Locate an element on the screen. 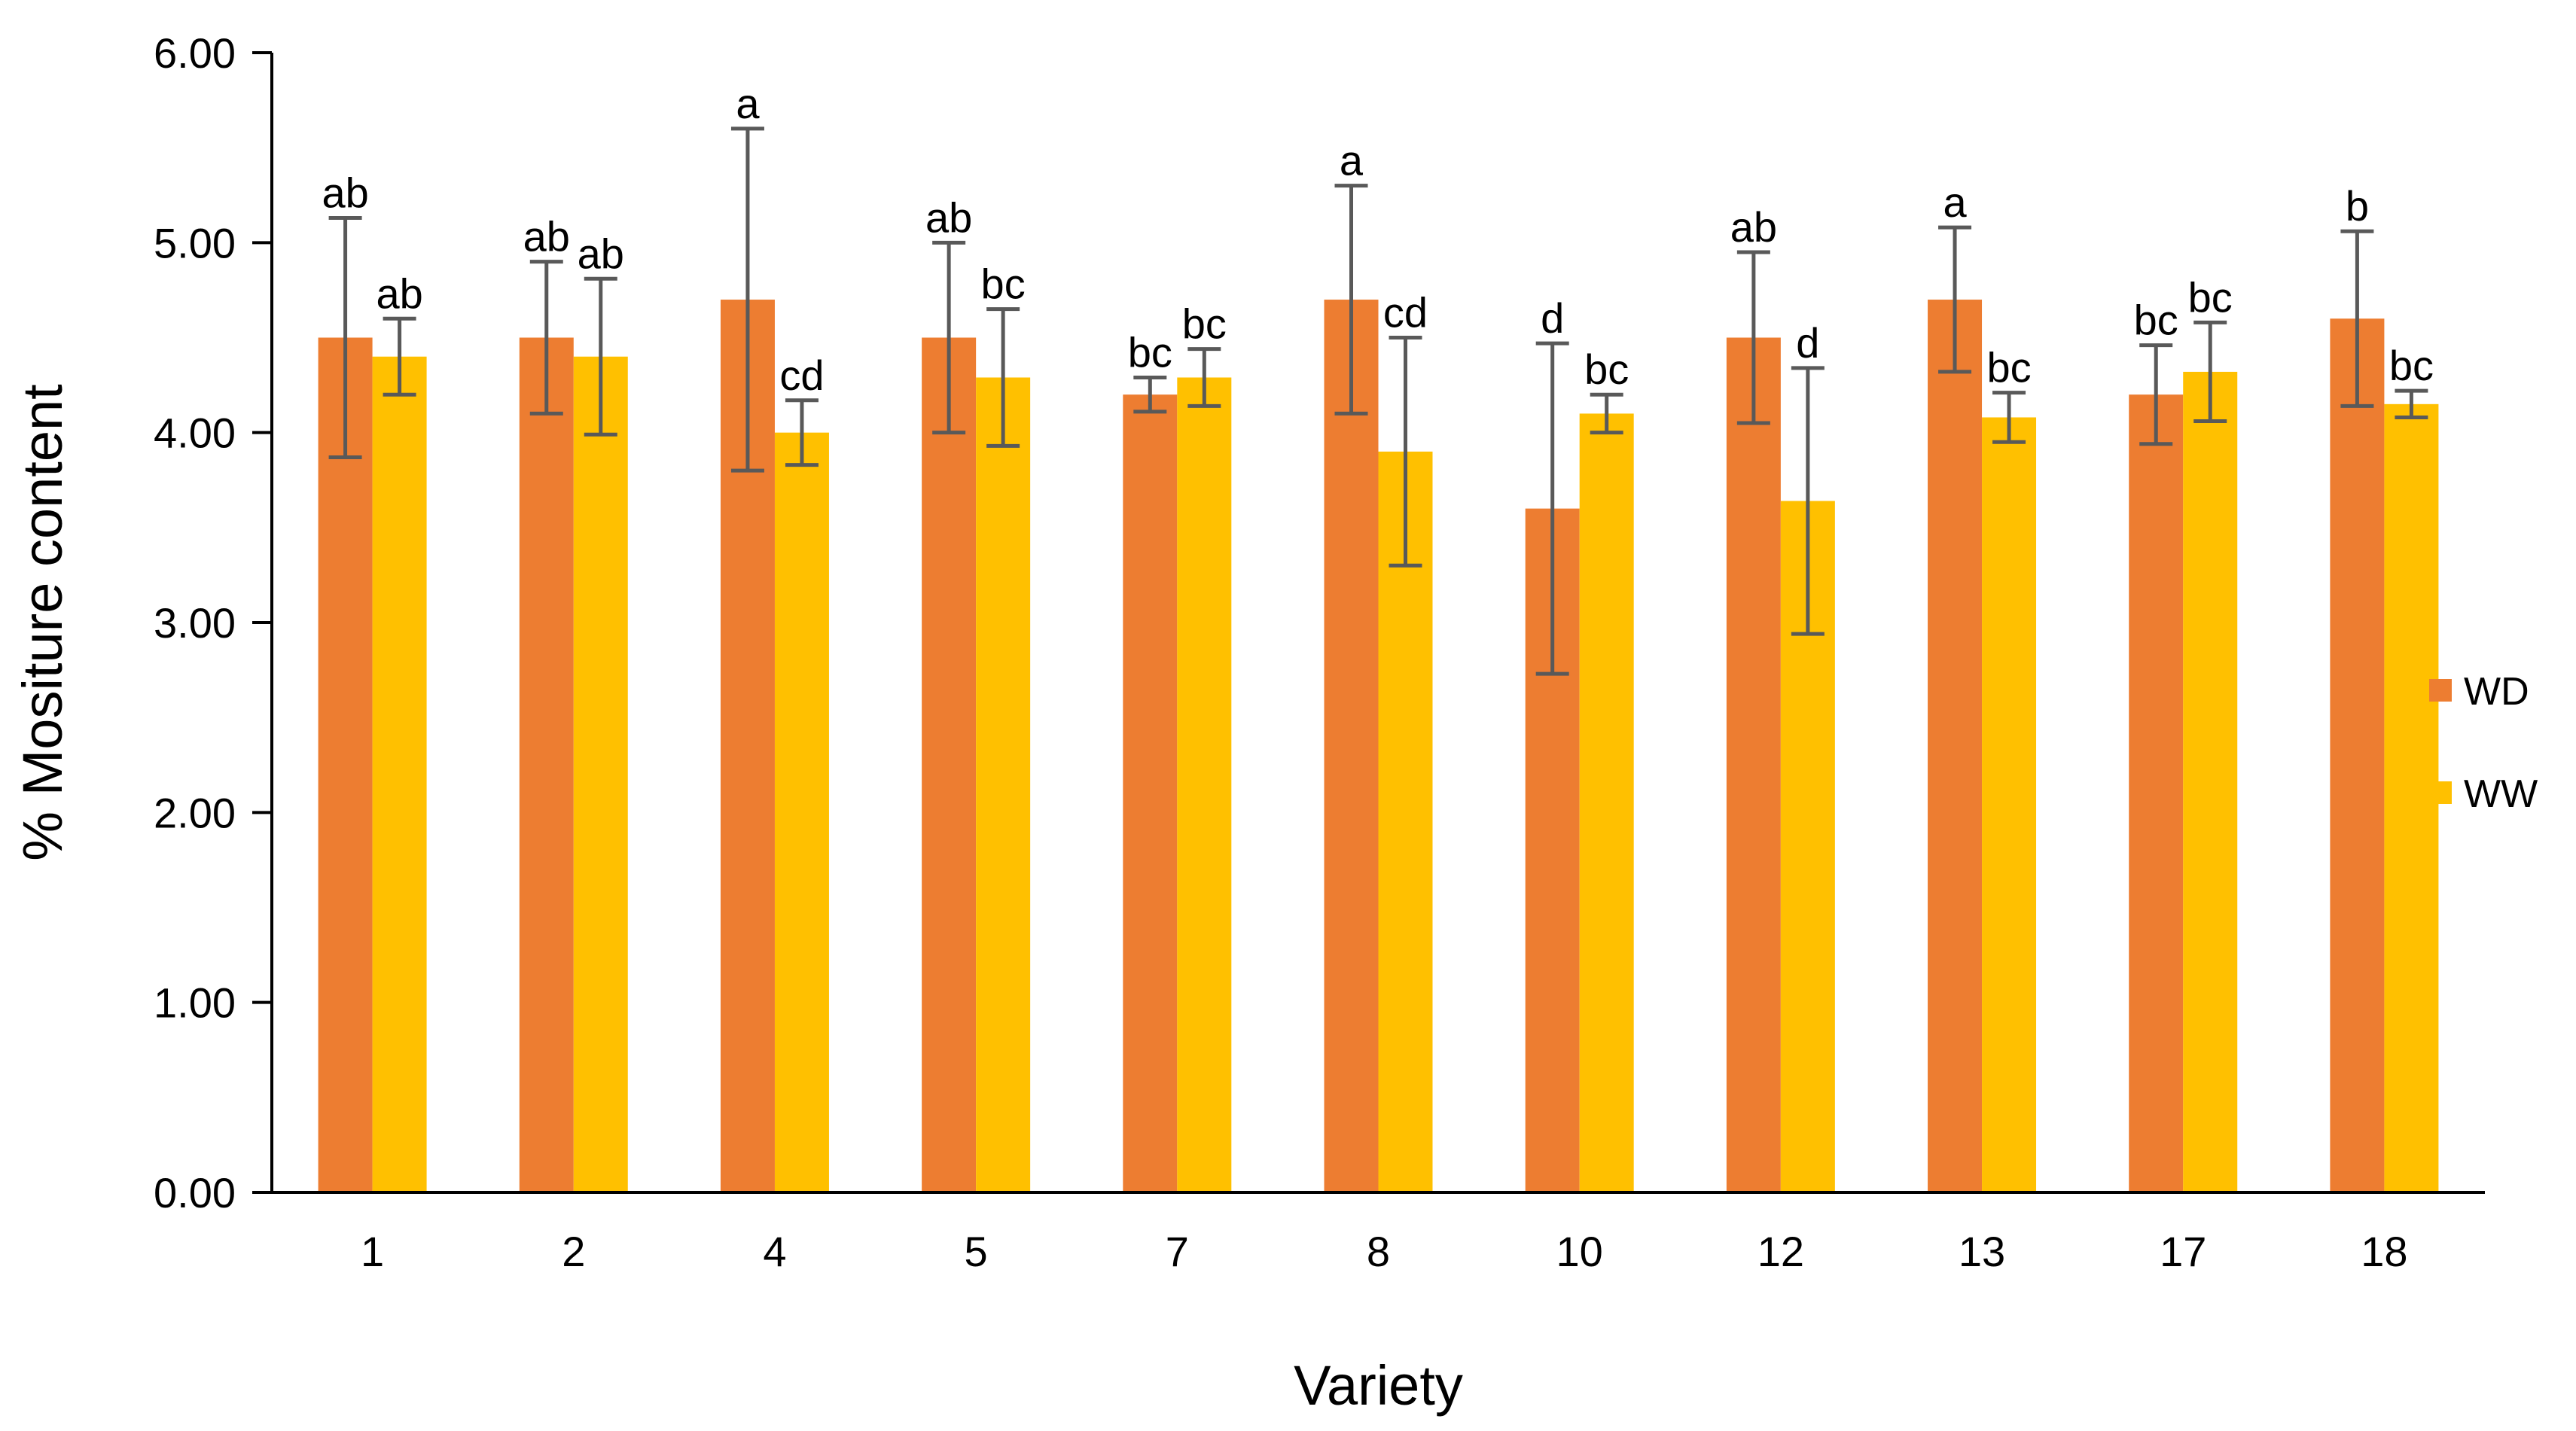 This screenshot has height=1431, width=2576. x-tick-label-18: 18 is located at coordinates (2384, 1251).